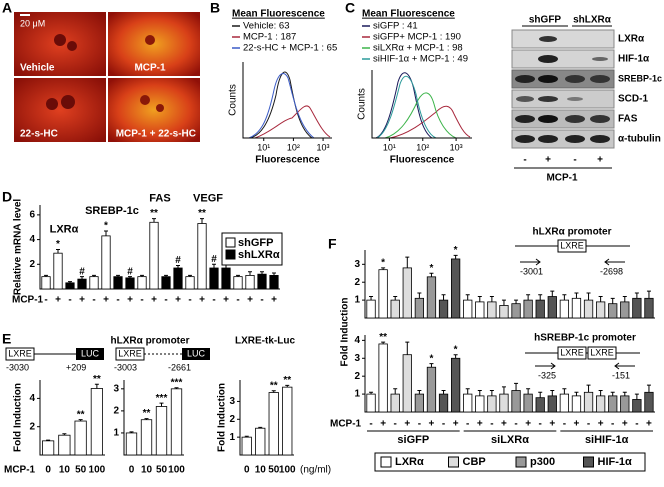  What do you see at coordinates (574, 160) in the screenshot?
I see `lane-sign: -` at bounding box center [574, 160].